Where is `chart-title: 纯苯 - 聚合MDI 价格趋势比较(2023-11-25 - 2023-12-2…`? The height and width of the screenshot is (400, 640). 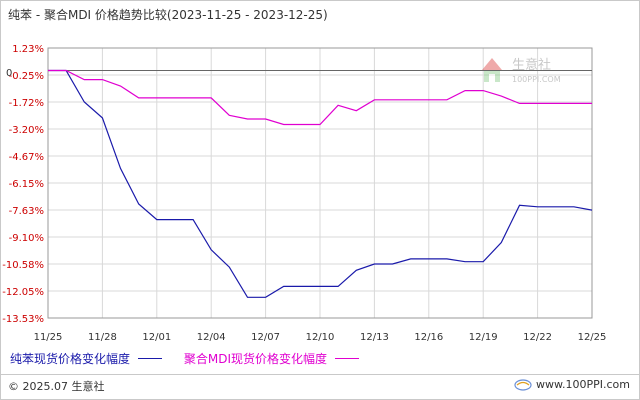 chart-title: 纯苯 - 聚合MDI 价格趋势比较(2023-11-25 - 2023-12-2… is located at coordinates (168, 15).